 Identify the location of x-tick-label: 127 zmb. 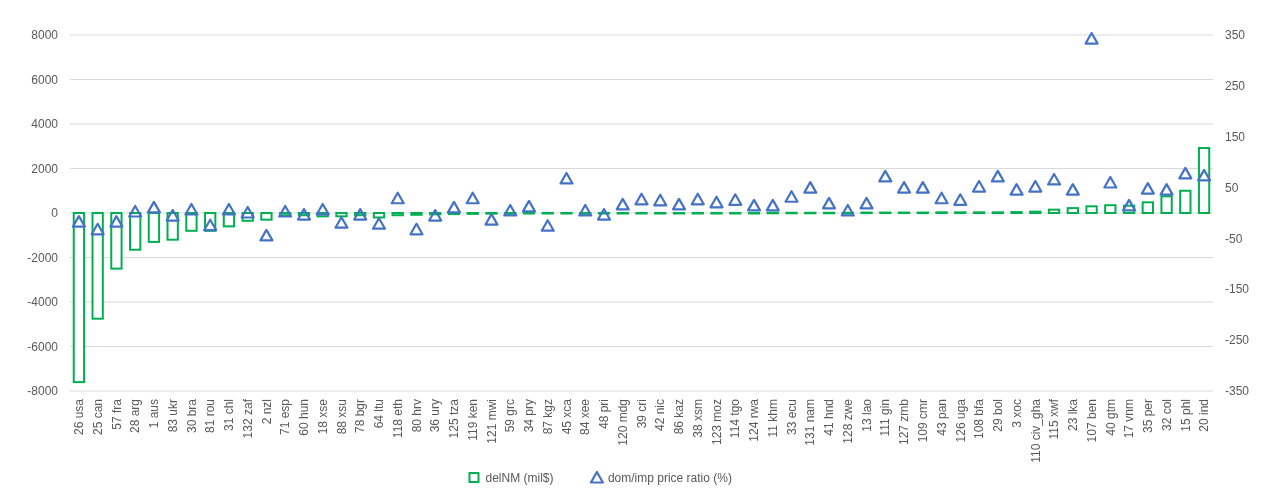
(904, 422).